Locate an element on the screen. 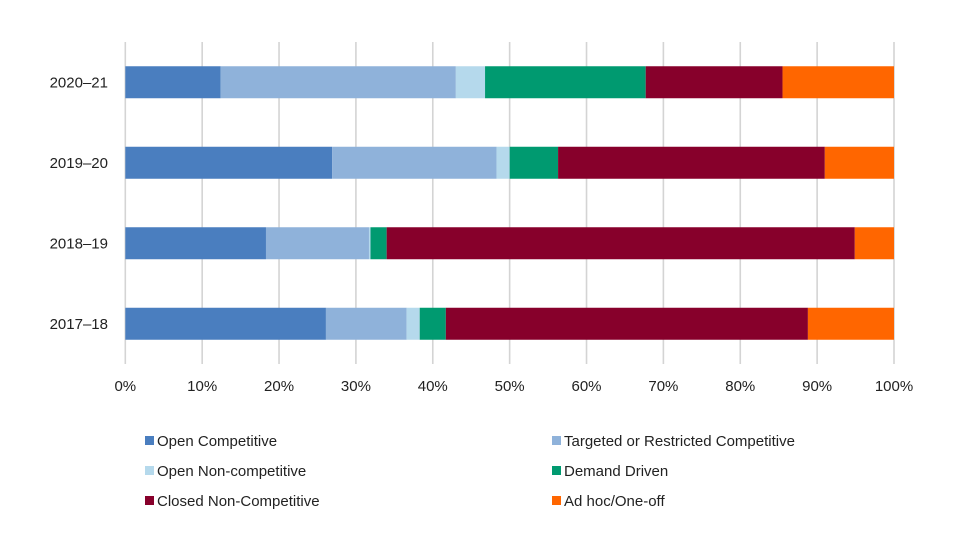  x-tick-label: 50% is located at coordinates (510, 386).